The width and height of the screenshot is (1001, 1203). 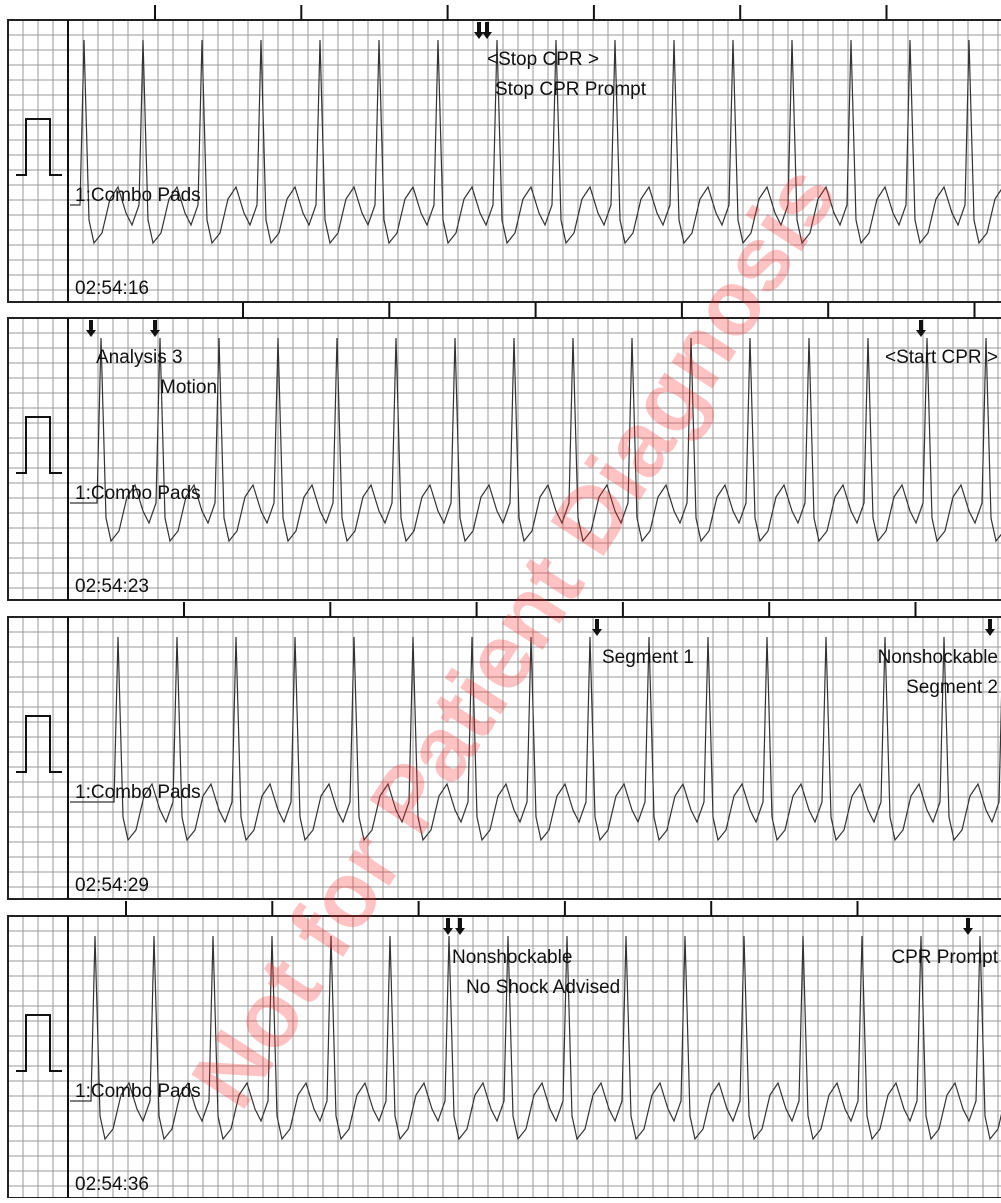 I want to click on event-annotation: <Stop CPR >, so click(x=543, y=59).